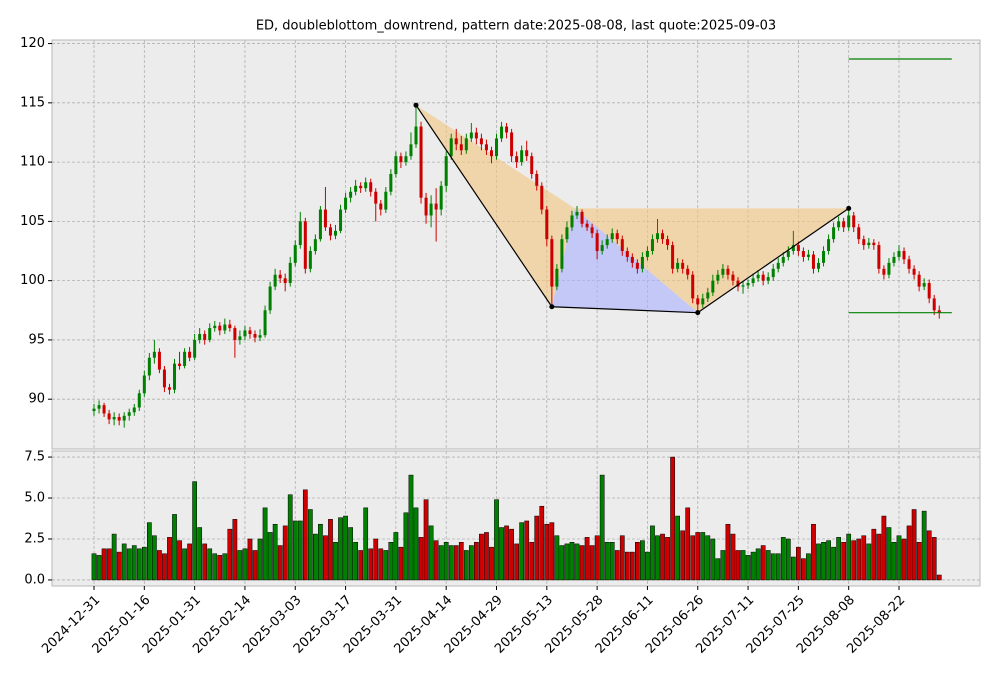 This screenshot has width=1001, height=678. Describe the element at coordinates (34, 538) in the screenshot. I see `volume-tick-label: 2.5` at that location.